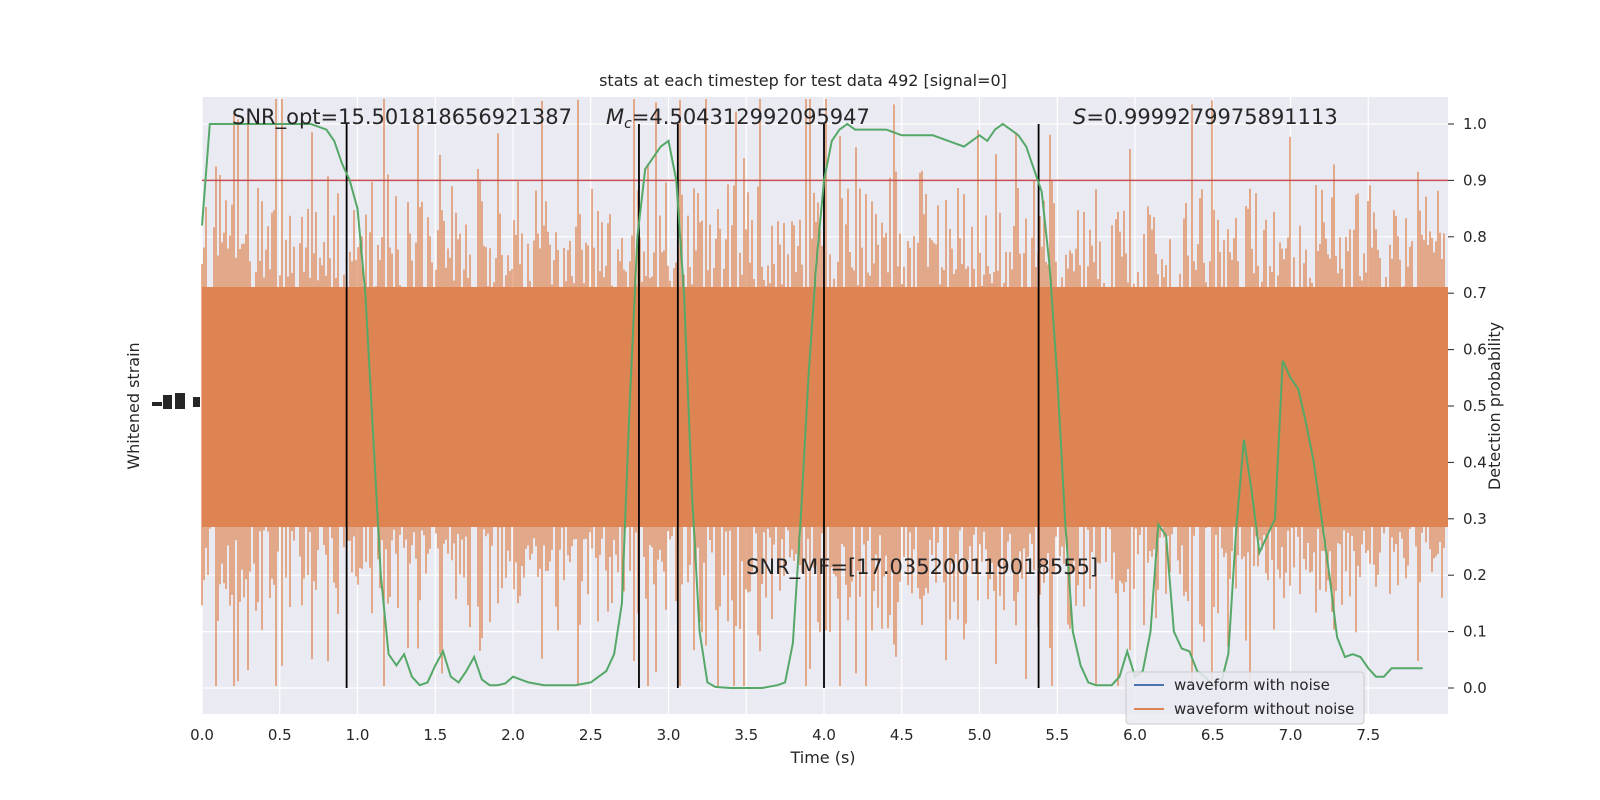 This screenshot has width=1600, height=800. I want to click on y-tick-label: 0.8, so click(1475, 237).